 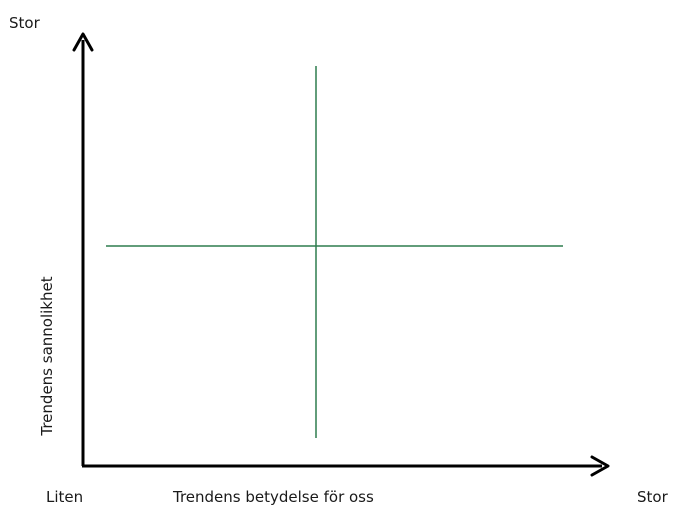 What do you see at coordinates (83, 42) in the screenshot?
I see `y-axis-arrowhead` at bounding box center [83, 42].